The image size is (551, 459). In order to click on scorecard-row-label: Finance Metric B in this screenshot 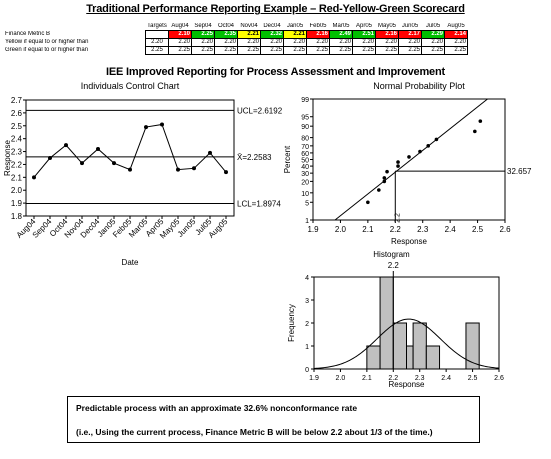, I will do `click(28, 34)`.